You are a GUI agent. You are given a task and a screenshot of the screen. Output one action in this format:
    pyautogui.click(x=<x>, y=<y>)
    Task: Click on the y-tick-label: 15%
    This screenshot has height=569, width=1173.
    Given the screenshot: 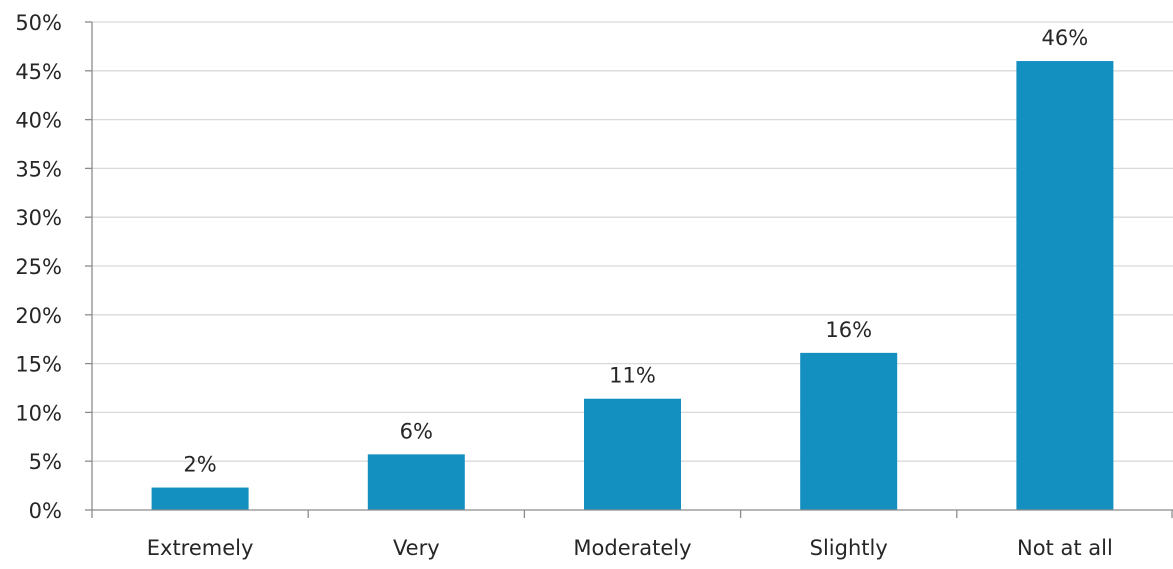 What is the action you would take?
    pyautogui.click(x=38, y=365)
    